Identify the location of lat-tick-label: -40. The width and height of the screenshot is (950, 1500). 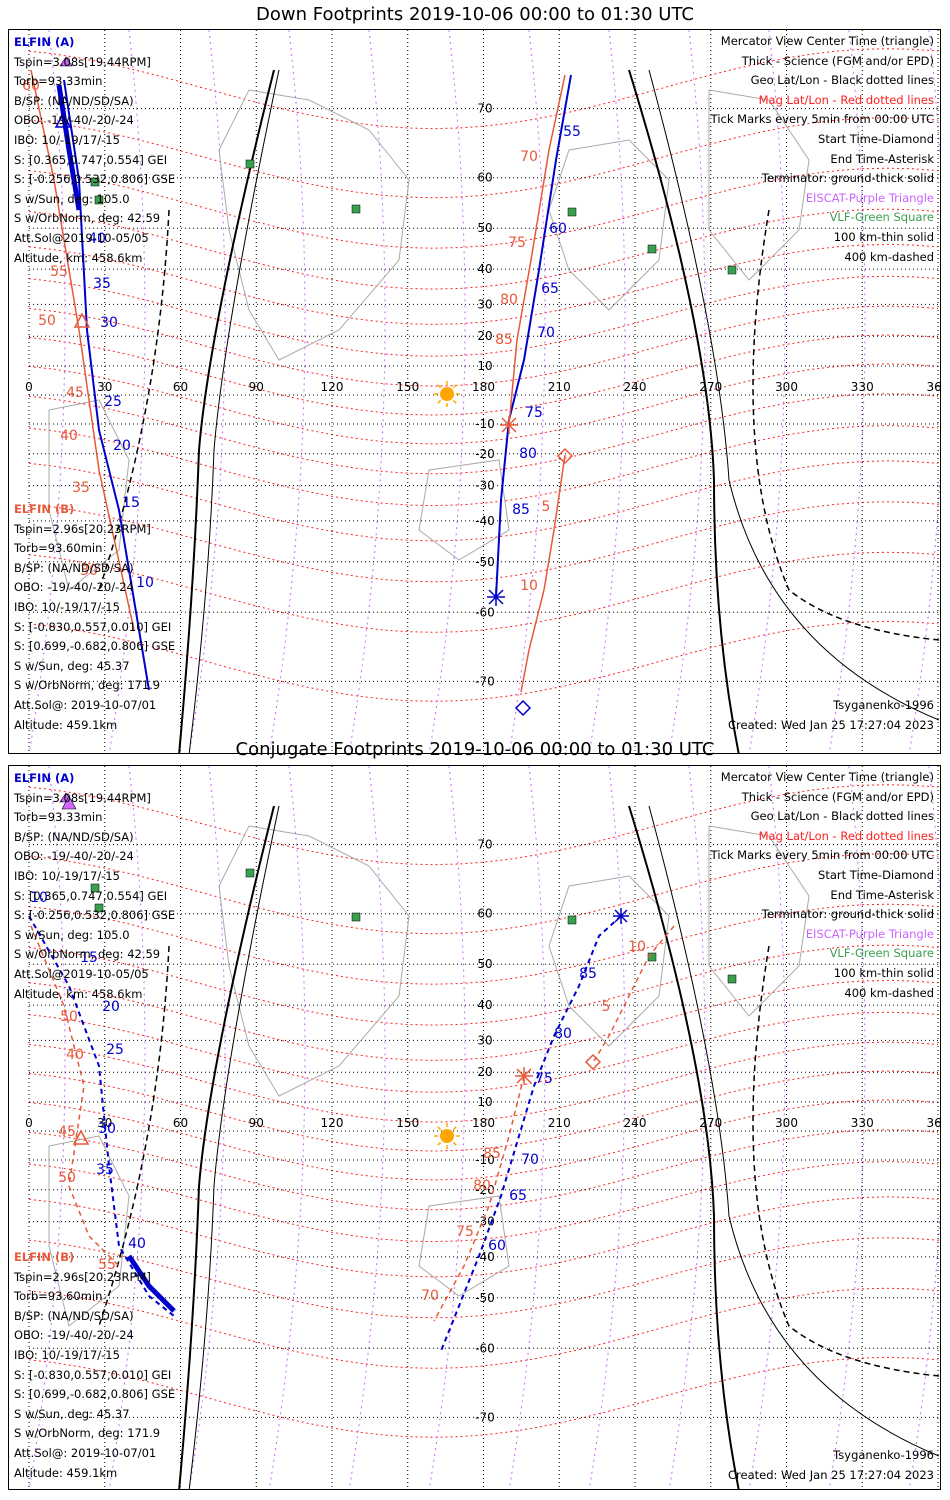
(485, 521).